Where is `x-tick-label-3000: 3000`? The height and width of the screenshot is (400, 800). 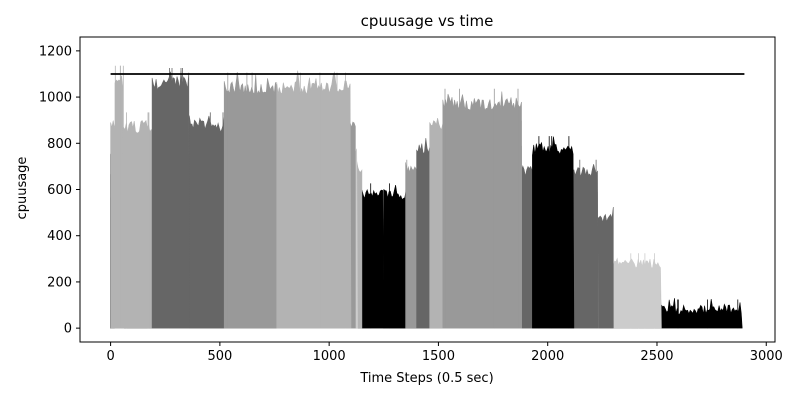 x-tick-label-3000: 3000 is located at coordinates (766, 356).